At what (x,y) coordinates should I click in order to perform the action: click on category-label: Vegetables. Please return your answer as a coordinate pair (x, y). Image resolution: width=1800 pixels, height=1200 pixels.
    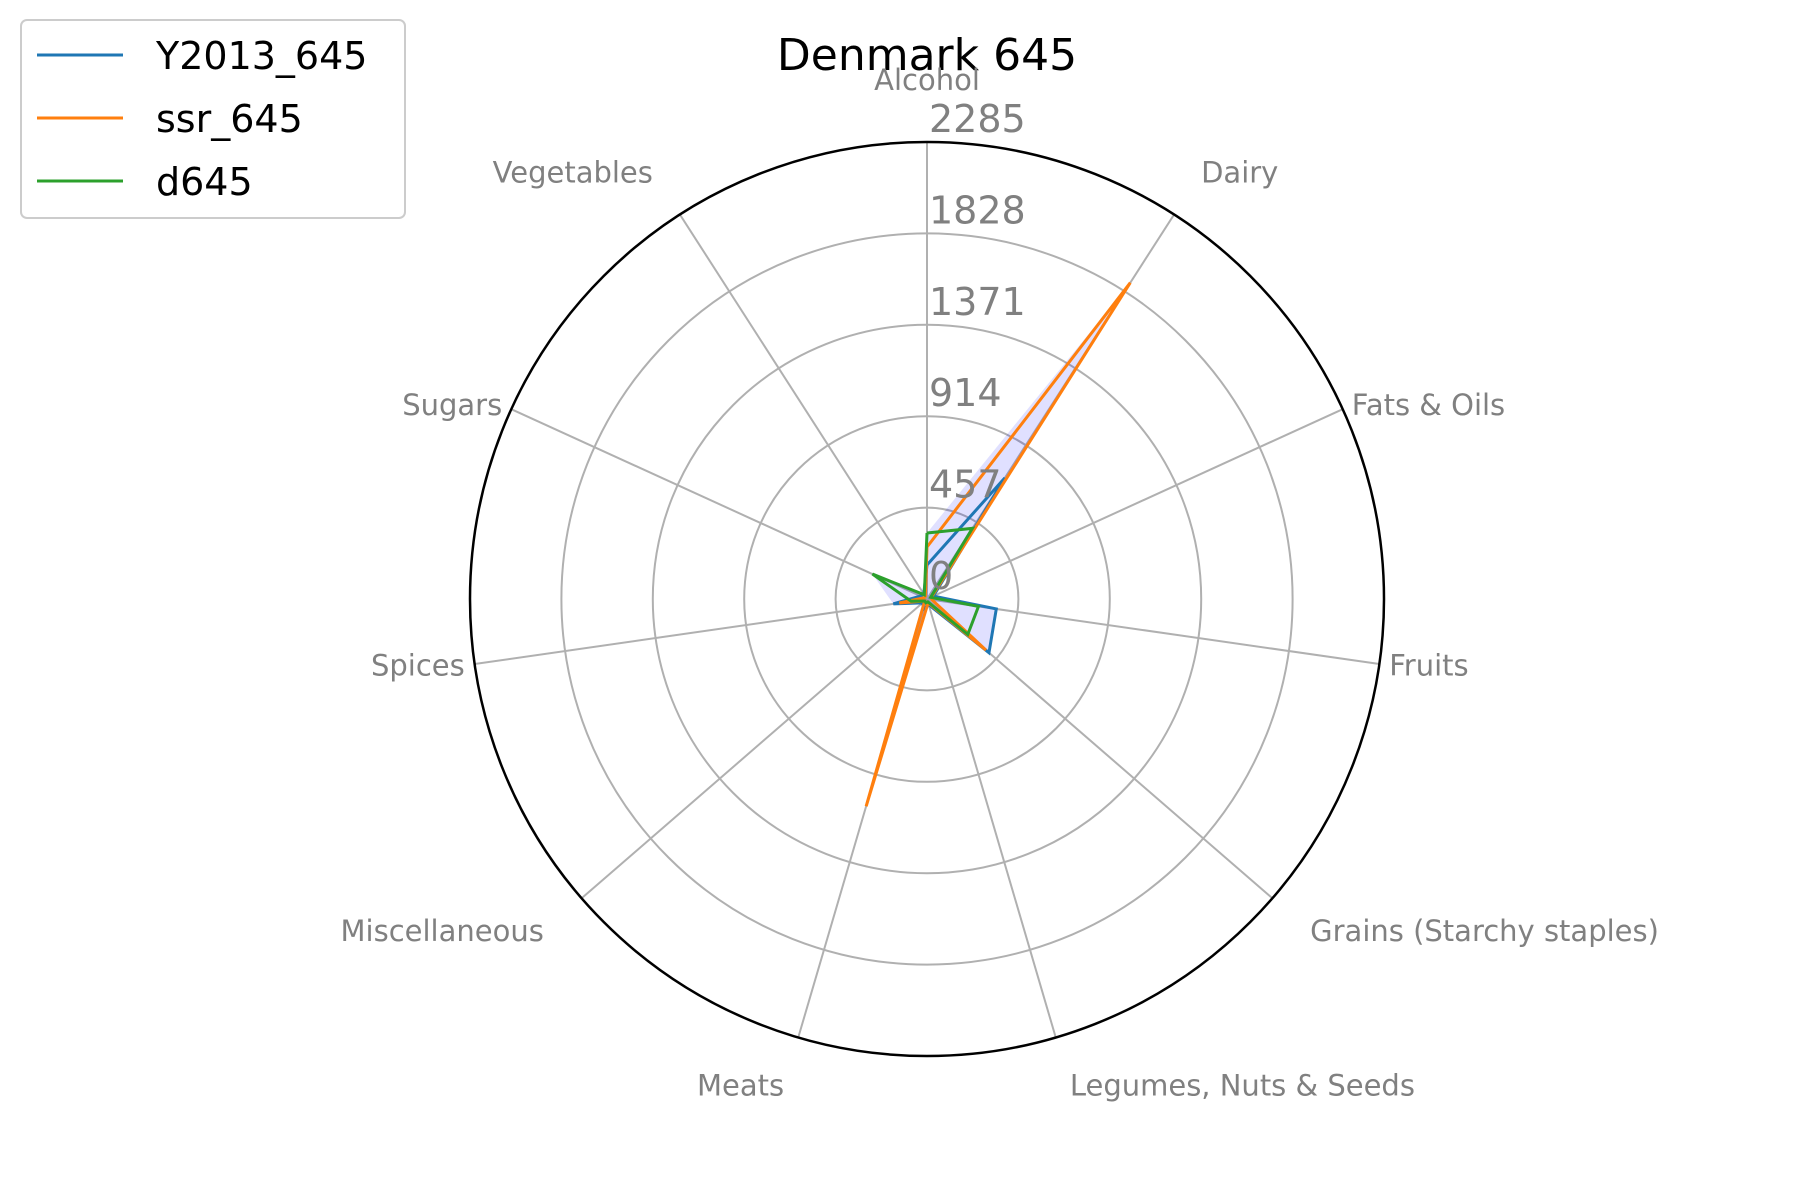
    Looking at the image, I should click on (573, 172).